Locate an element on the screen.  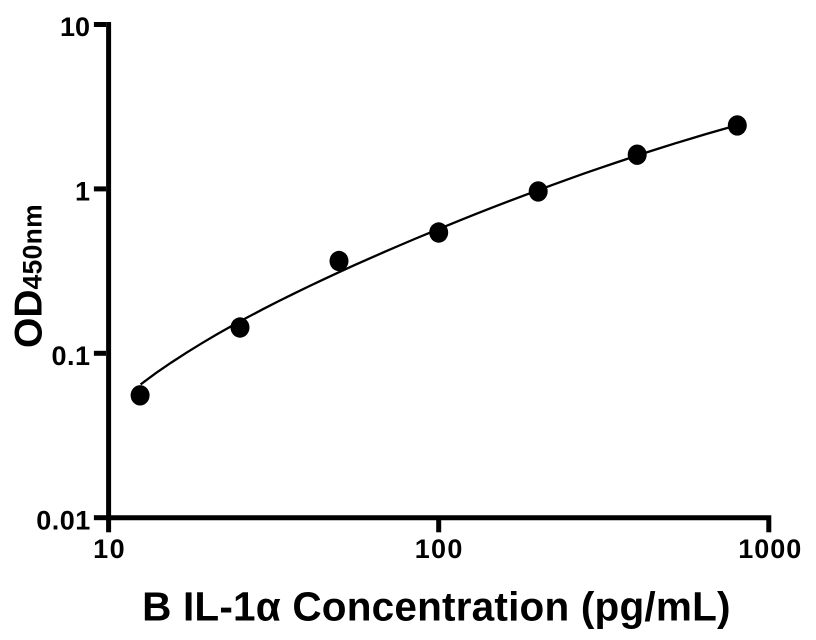
svg-text: OD450nm is located at coordinates (28, 276).